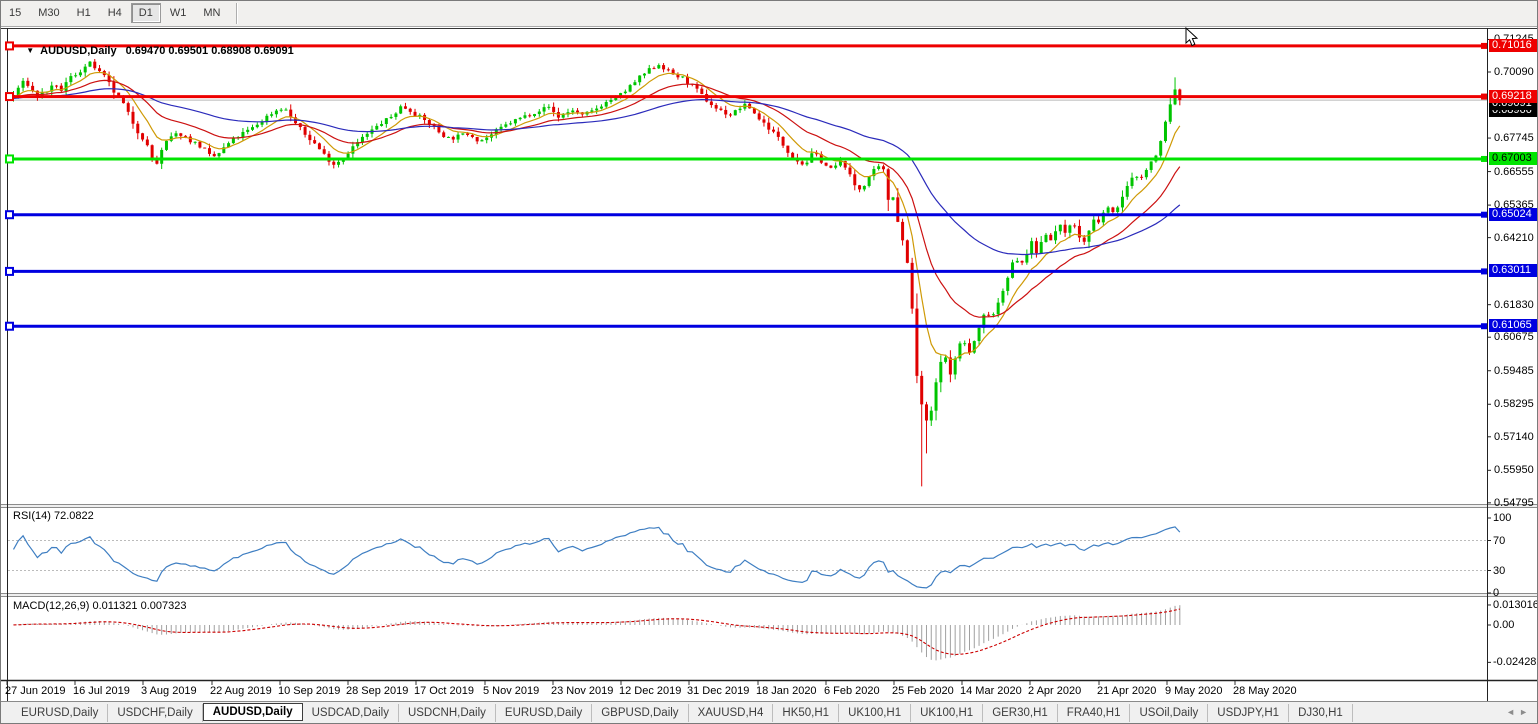  I want to click on tab-audusd-daily: AUDUSD,Daily, so click(252, 712).